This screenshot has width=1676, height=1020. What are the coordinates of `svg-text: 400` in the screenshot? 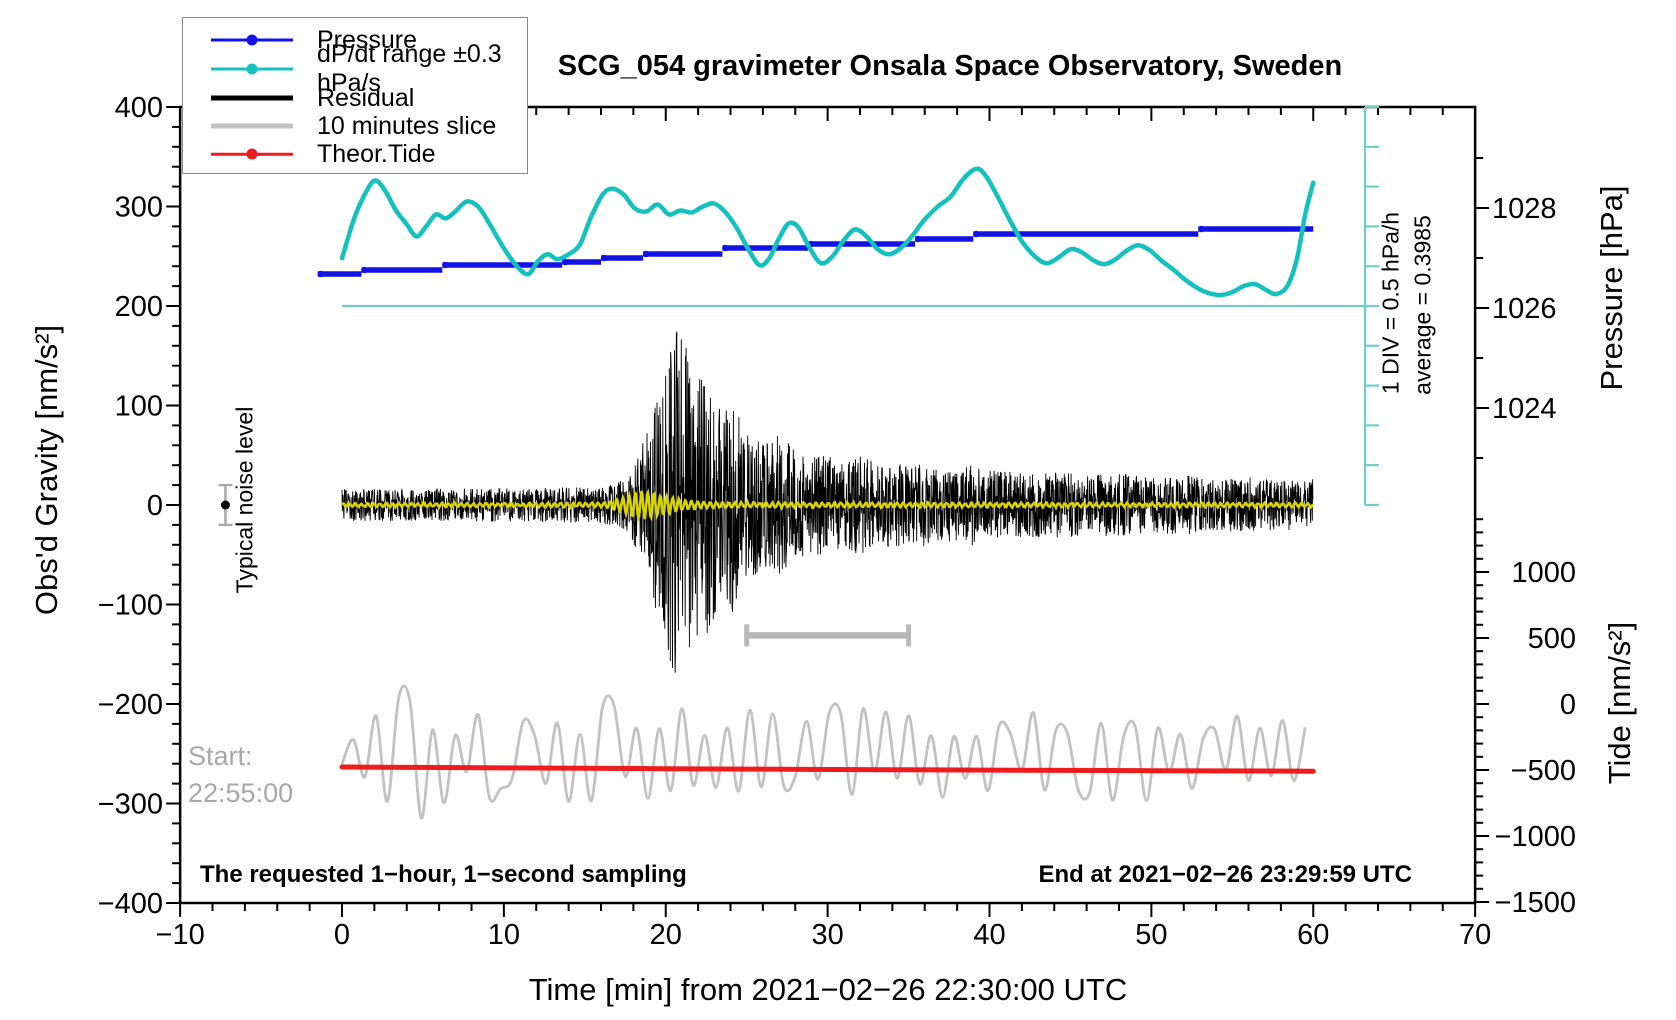 It's located at (139, 108).